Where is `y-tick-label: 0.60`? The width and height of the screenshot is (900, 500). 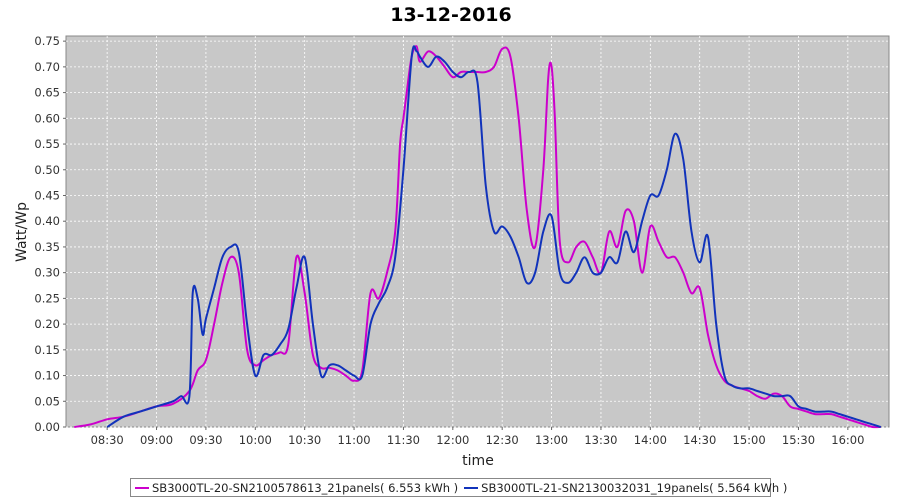
y-tick-label: 0.60 is located at coordinates (47, 118).